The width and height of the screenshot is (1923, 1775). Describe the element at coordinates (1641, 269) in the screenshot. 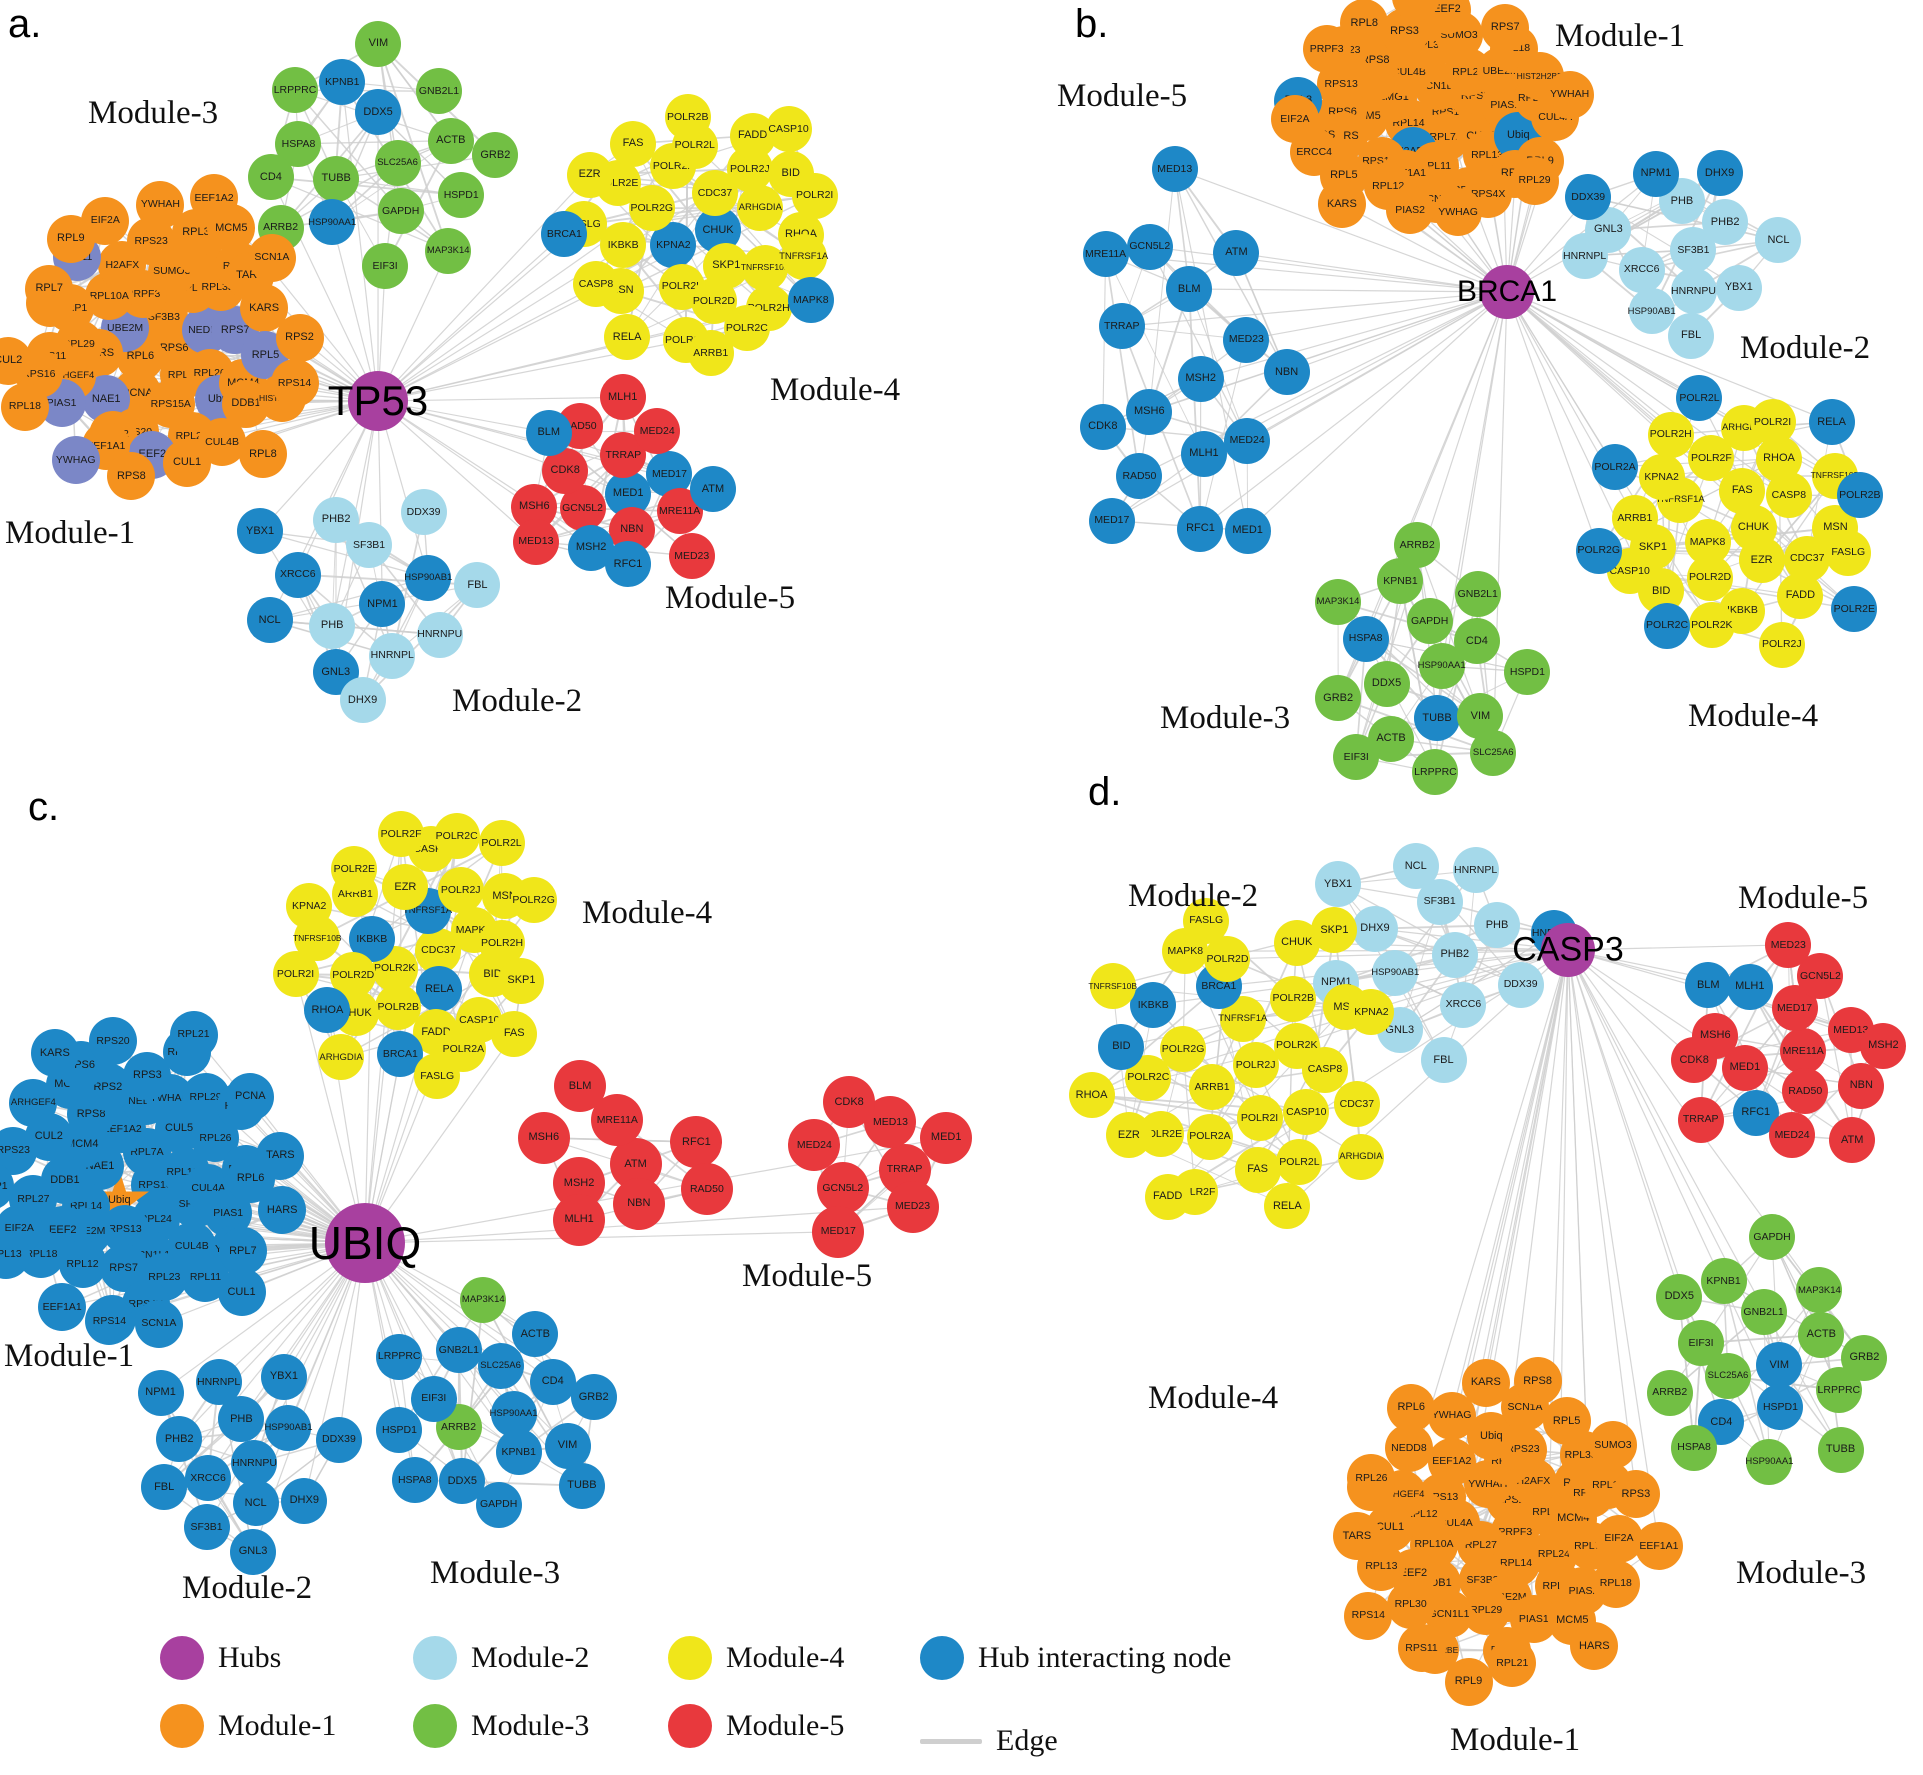

I see `network-node-xrcc6: XRCC6` at that location.